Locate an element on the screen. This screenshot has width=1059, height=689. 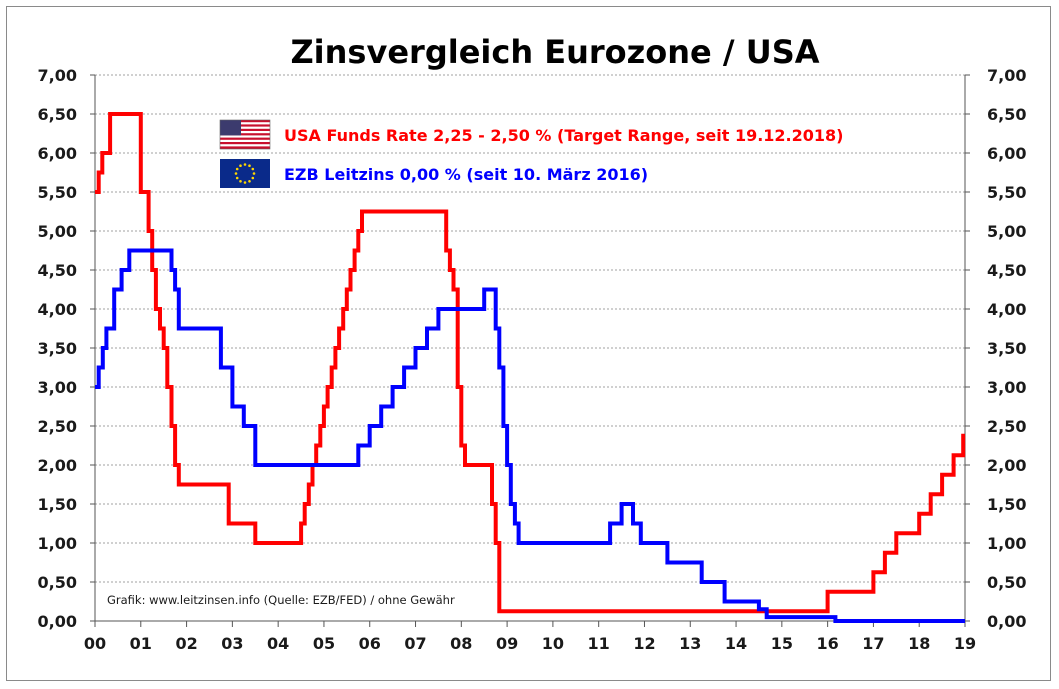
x-tick-label: 19 is located at coordinates (965, 643).